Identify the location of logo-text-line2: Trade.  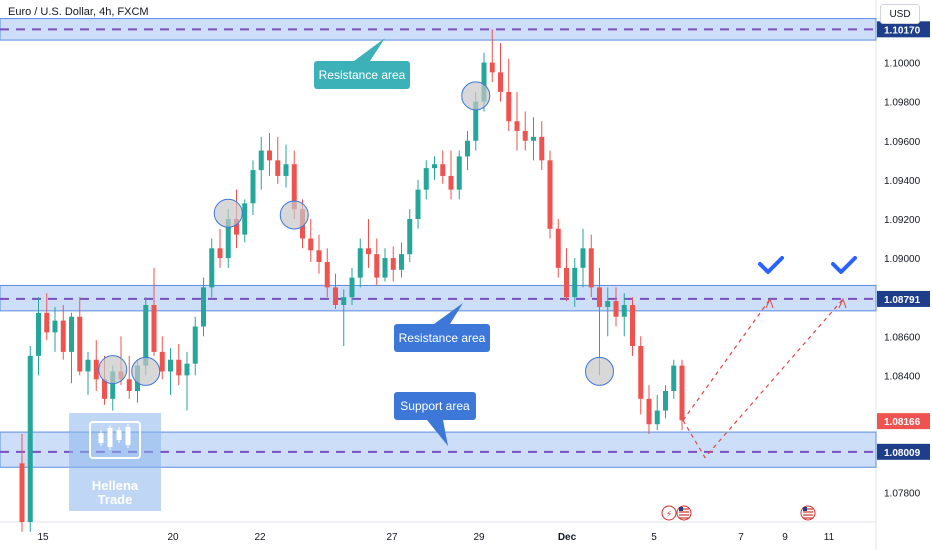
(115, 499).